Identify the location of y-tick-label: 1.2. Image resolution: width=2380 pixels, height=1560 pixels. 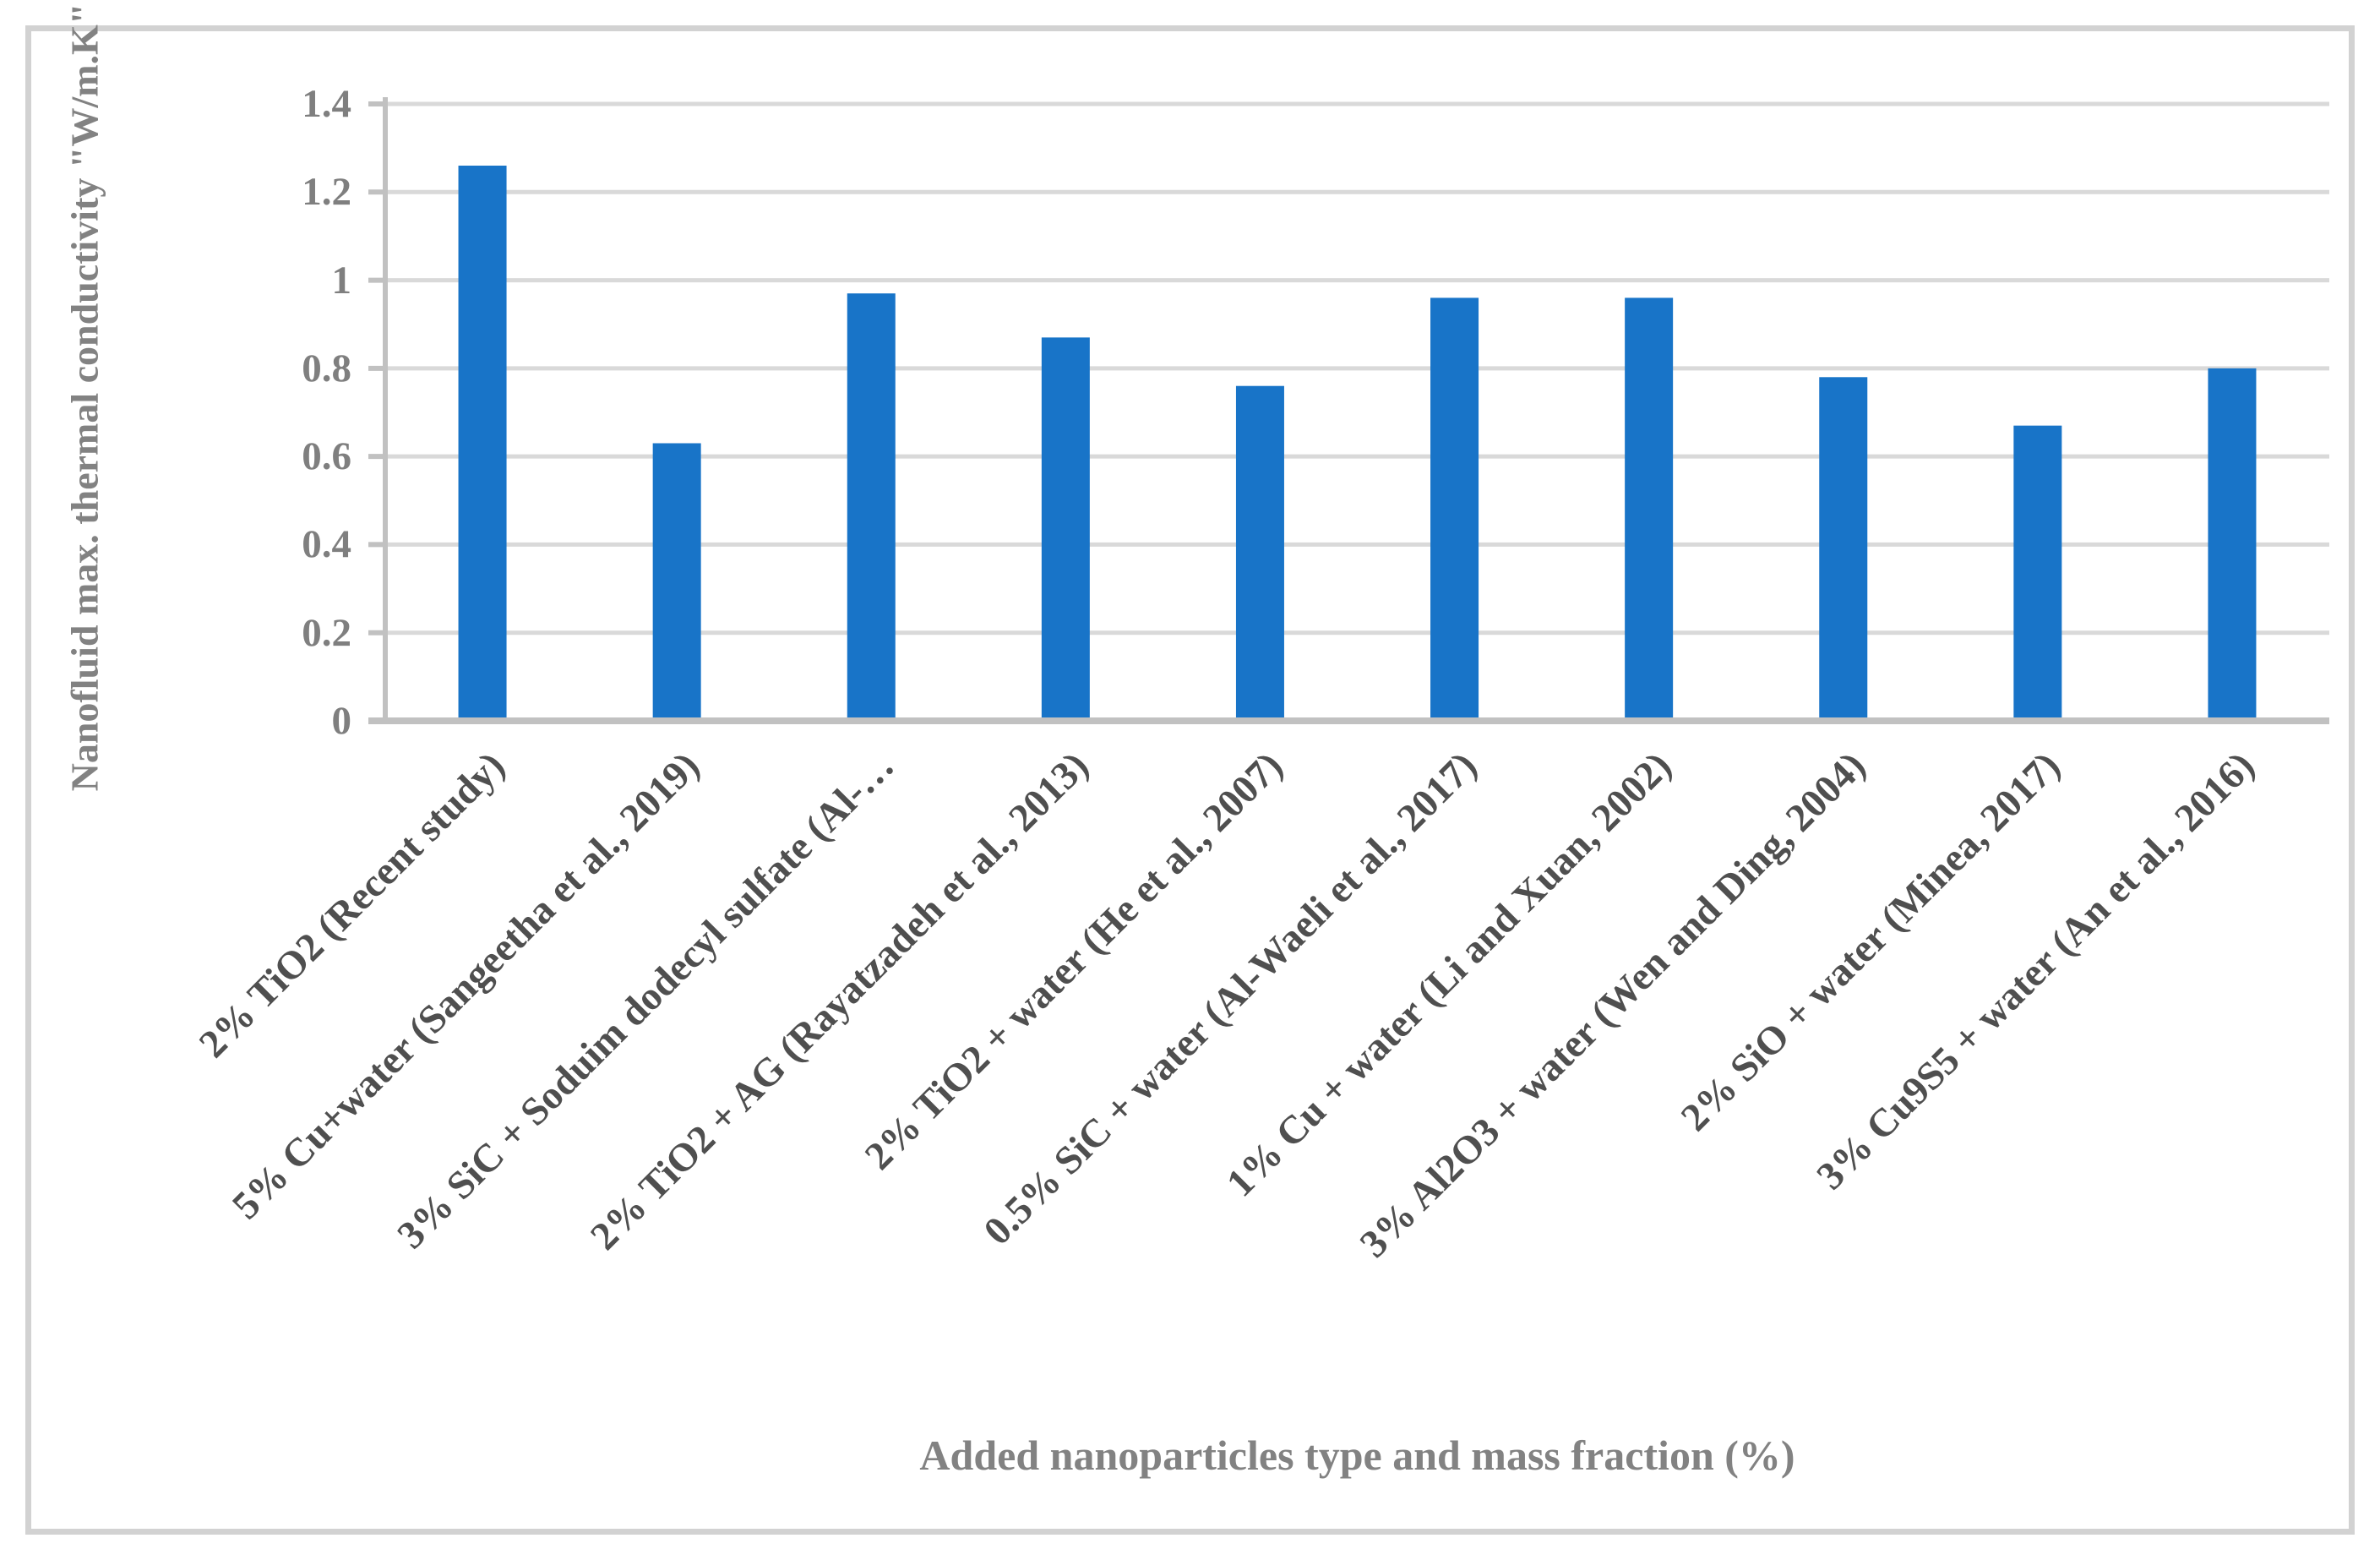
(326, 192).